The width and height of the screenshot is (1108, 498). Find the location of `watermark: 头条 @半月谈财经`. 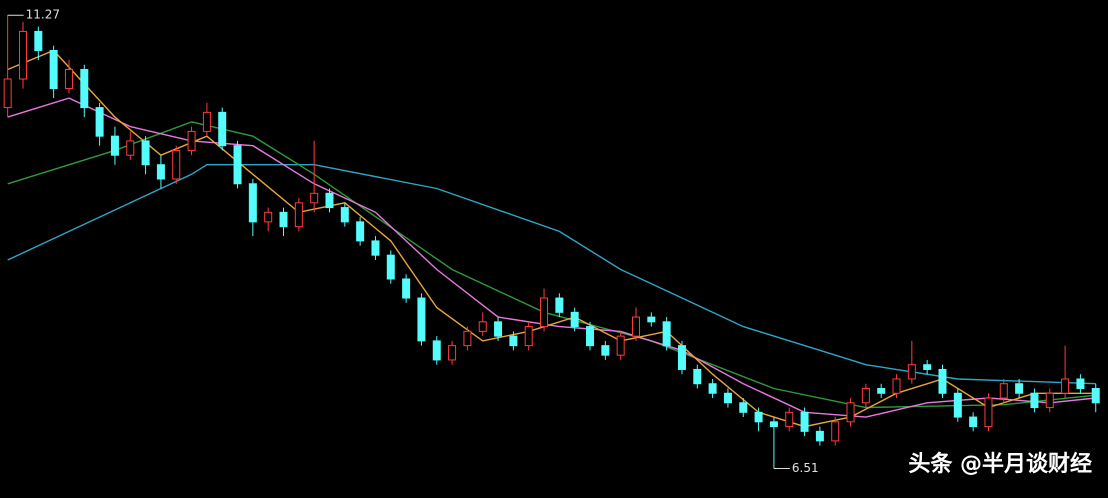

watermark: 头条 @半月谈财经 is located at coordinates (1000, 464).